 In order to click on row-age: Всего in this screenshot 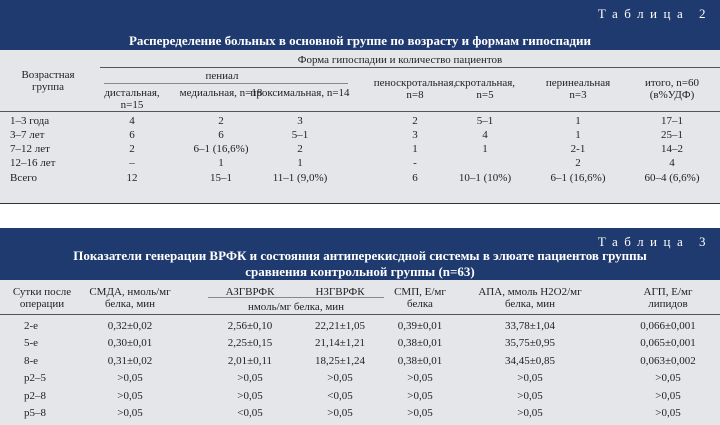, I will do `click(23, 178)`.